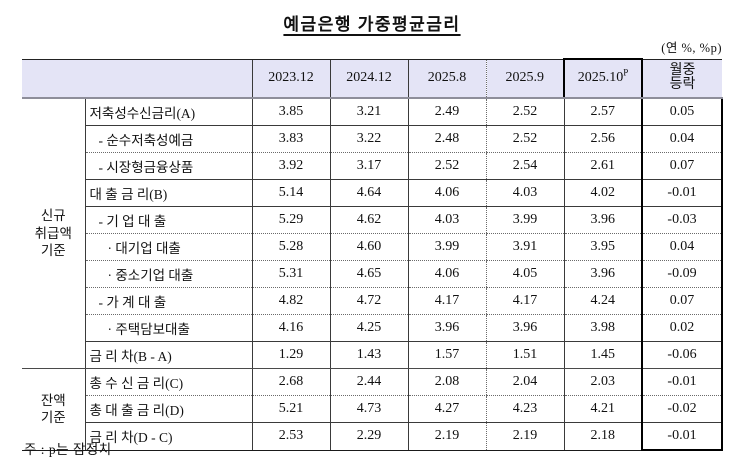 The image size is (744, 464). What do you see at coordinates (53, 409) in the screenshot?
I see `group-label: 잔액 기준` at bounding box center [53, 409].